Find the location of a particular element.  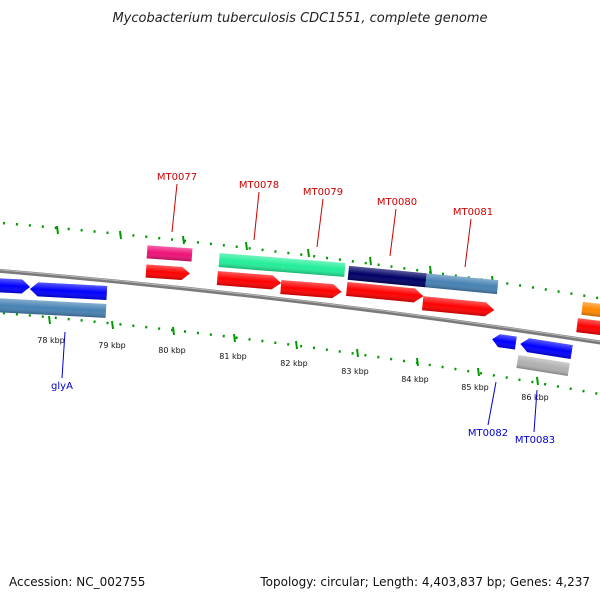

reverse-cds-lane is located at coordinates (286, 318).